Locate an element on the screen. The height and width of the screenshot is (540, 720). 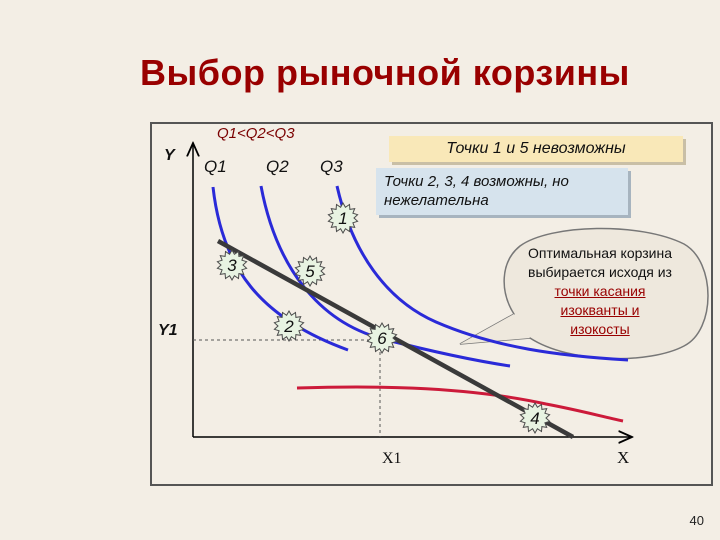
point-marker-2: 2 is located at coordinates (289, 326).